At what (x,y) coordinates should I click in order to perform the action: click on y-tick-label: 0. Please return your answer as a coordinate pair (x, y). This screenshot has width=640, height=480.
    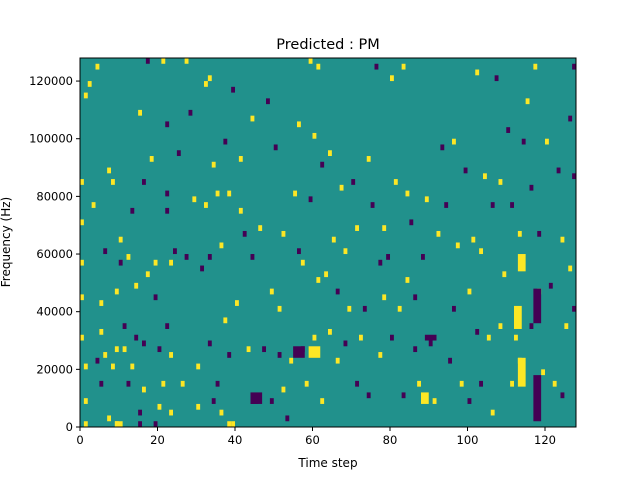
    Looking at the image, I should click on (69, 427).